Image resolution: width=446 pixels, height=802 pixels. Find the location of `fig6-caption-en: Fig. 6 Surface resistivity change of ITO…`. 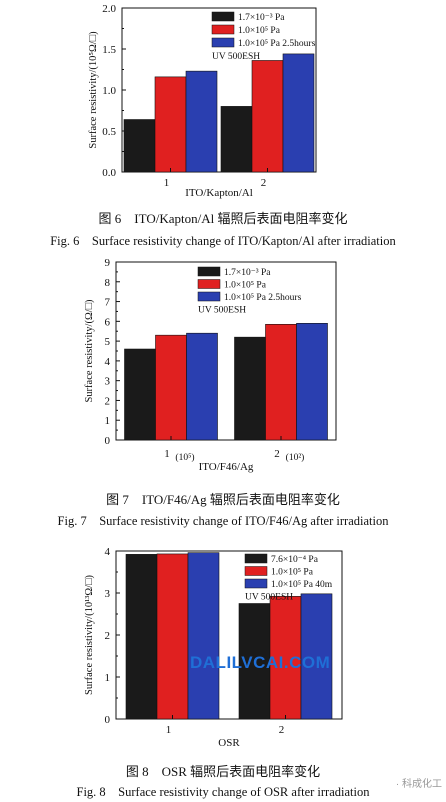

fig6-caption-en: Fig. 6 Surface resistivity change of ITO… is located at coordinates (223, 241).